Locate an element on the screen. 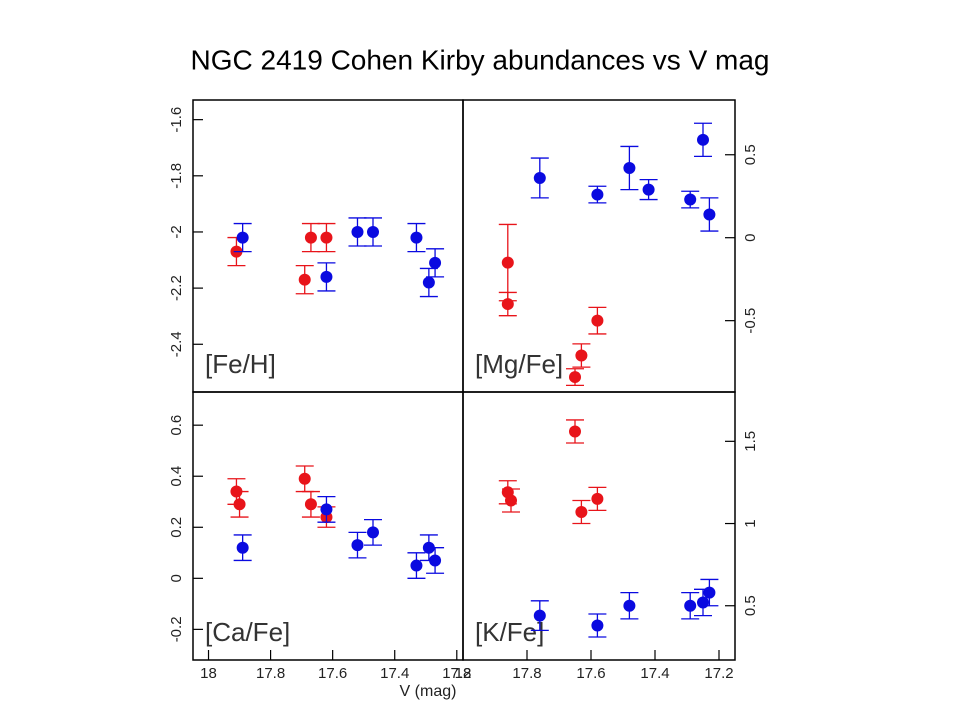 This screenshot has width=960, height=720. panel-label: [Fe/H] is located at coordinates (240, 364).